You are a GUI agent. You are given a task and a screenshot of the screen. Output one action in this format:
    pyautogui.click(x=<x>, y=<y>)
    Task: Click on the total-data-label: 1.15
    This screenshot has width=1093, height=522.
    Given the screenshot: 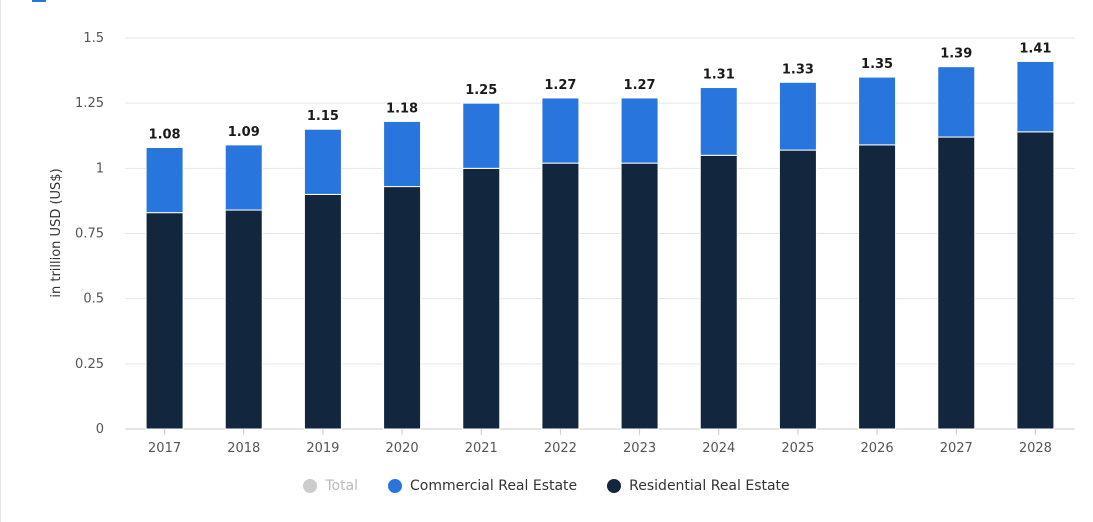 What is the action you would take?
    pyautogui.click(x=323, y=116)
    